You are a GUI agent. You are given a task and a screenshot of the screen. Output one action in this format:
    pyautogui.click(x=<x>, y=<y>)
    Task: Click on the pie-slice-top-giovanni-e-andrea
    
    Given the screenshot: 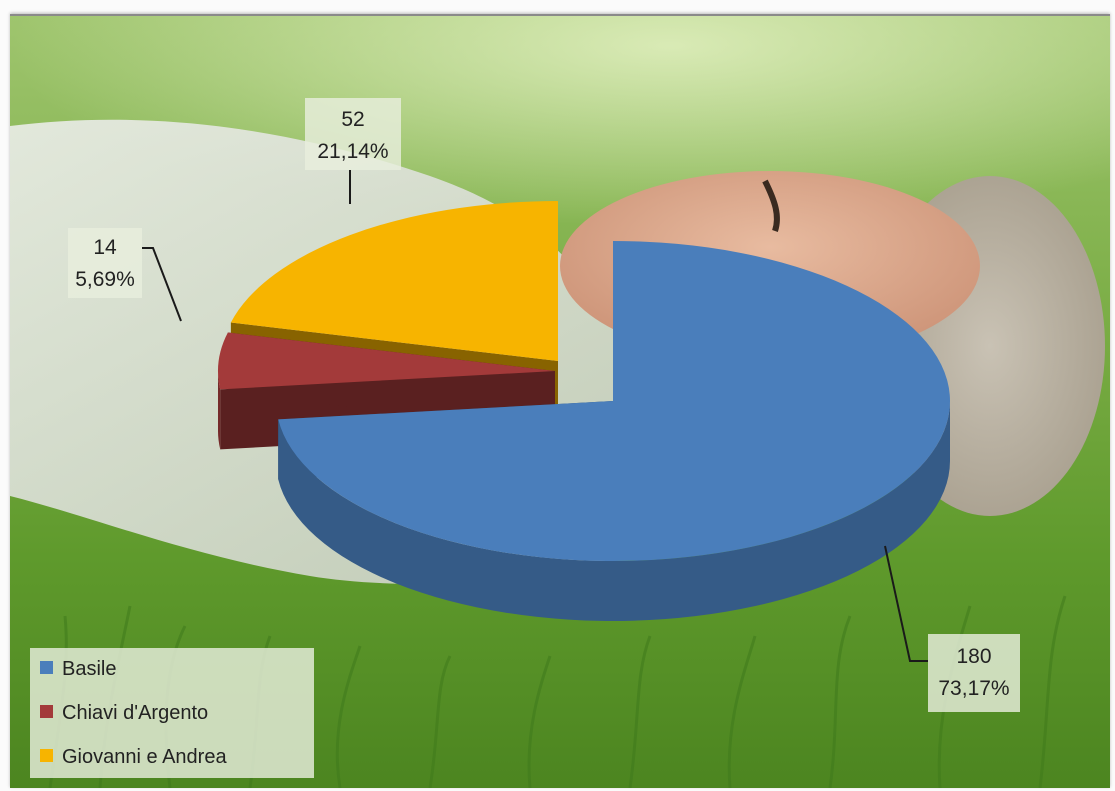 What is the action you would take?
    pyautogui.click(x=394, y=281)
    